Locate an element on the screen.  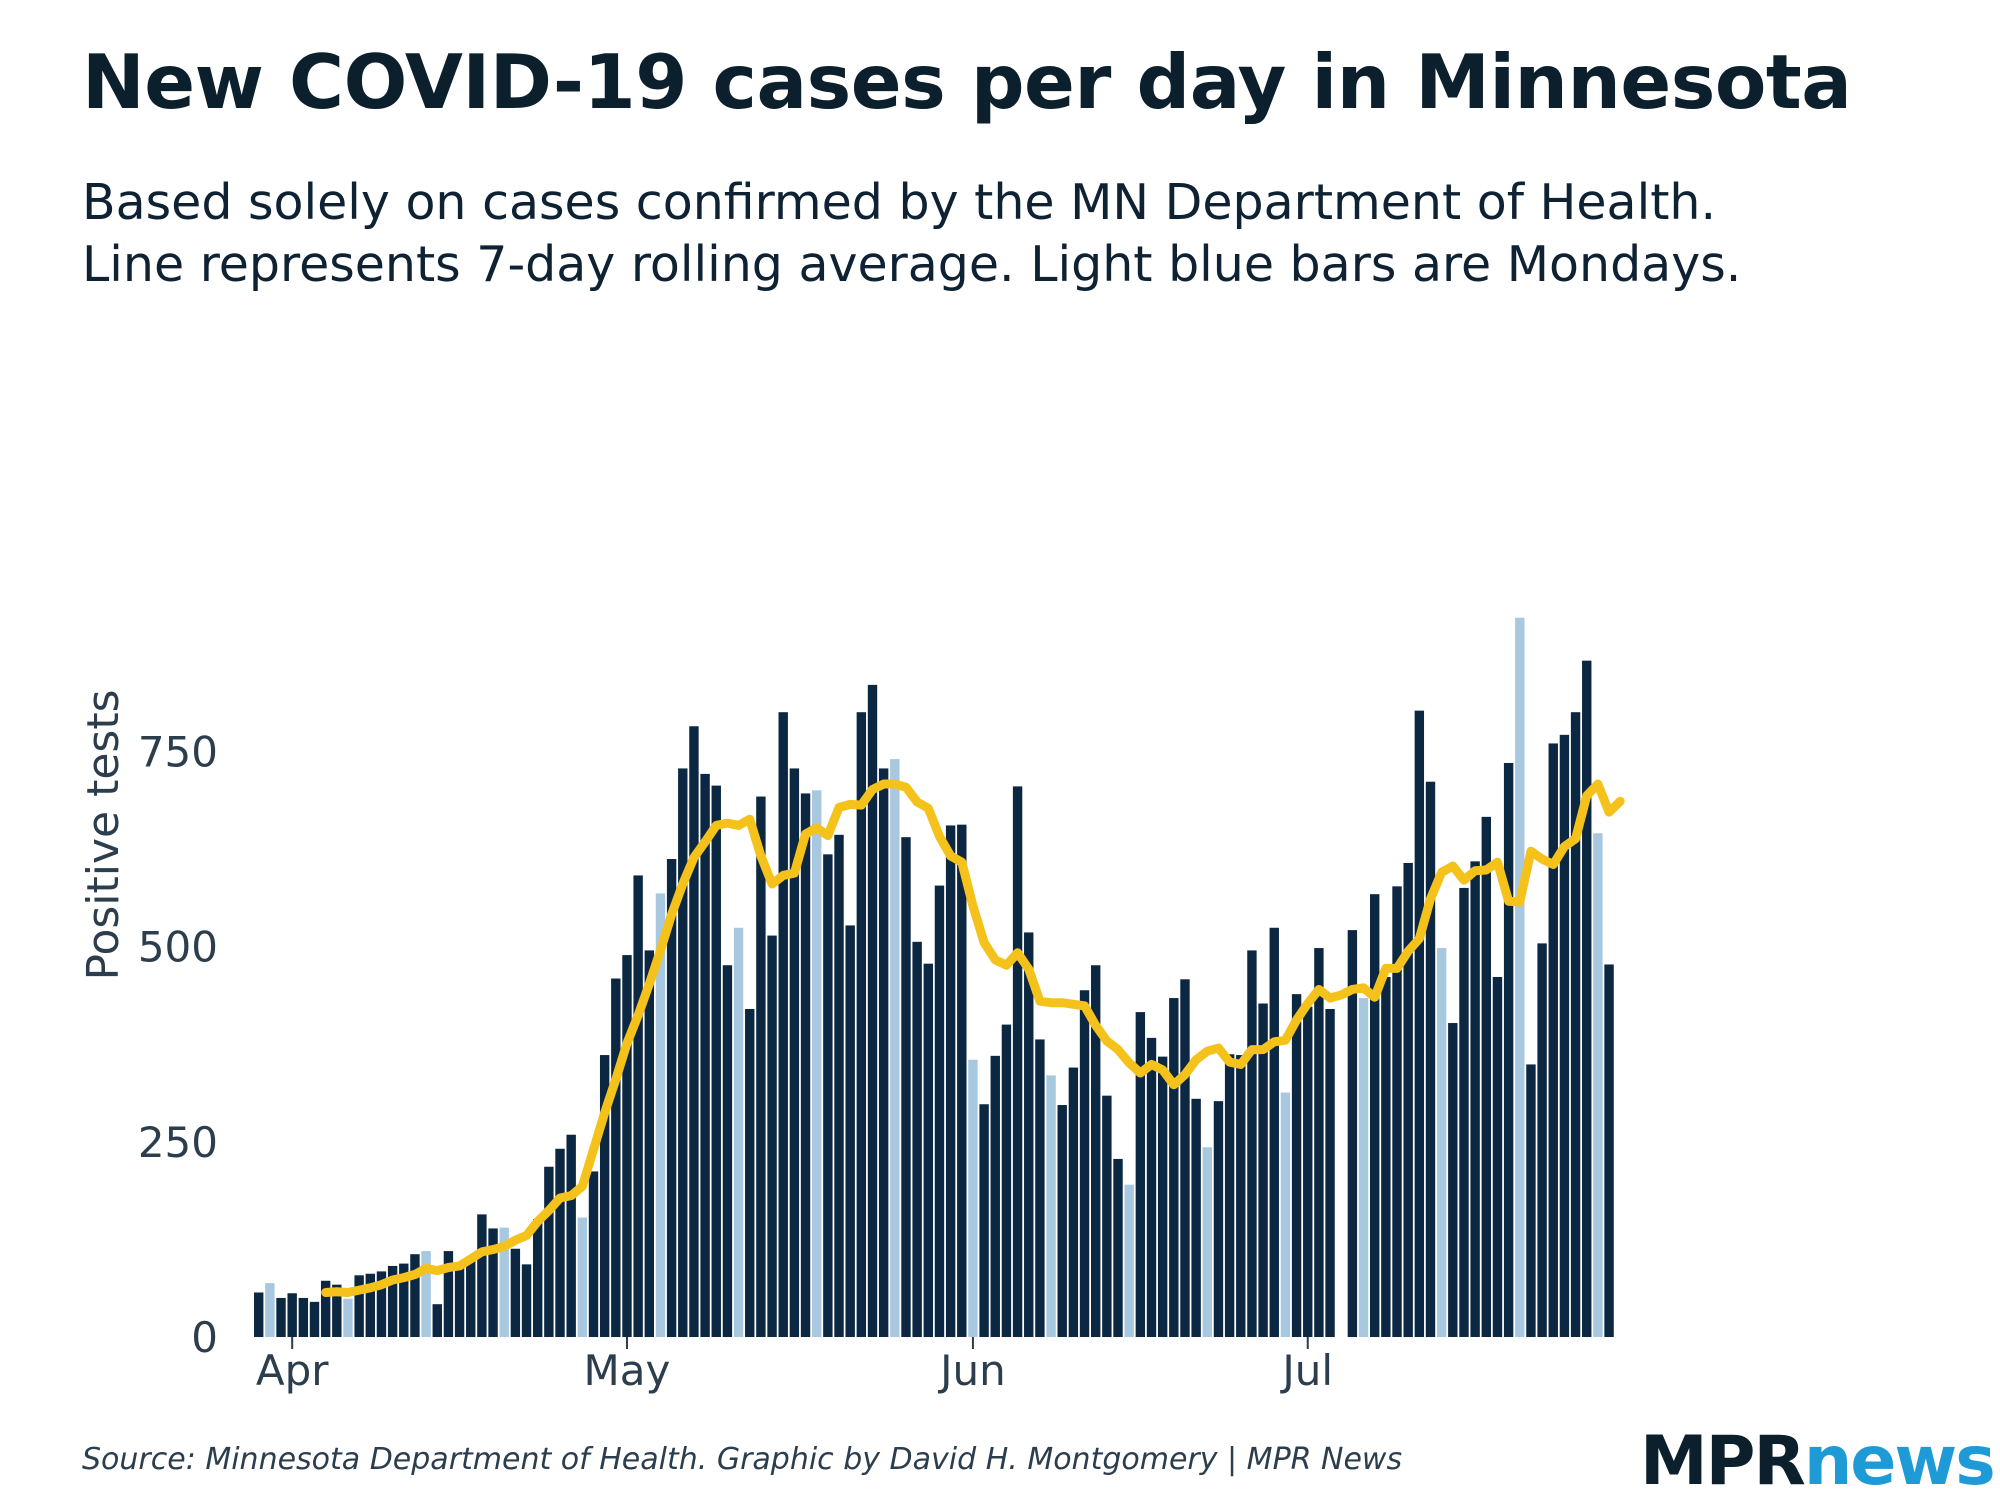
y-tick-label: 750 is located at coordinates (178, 751).